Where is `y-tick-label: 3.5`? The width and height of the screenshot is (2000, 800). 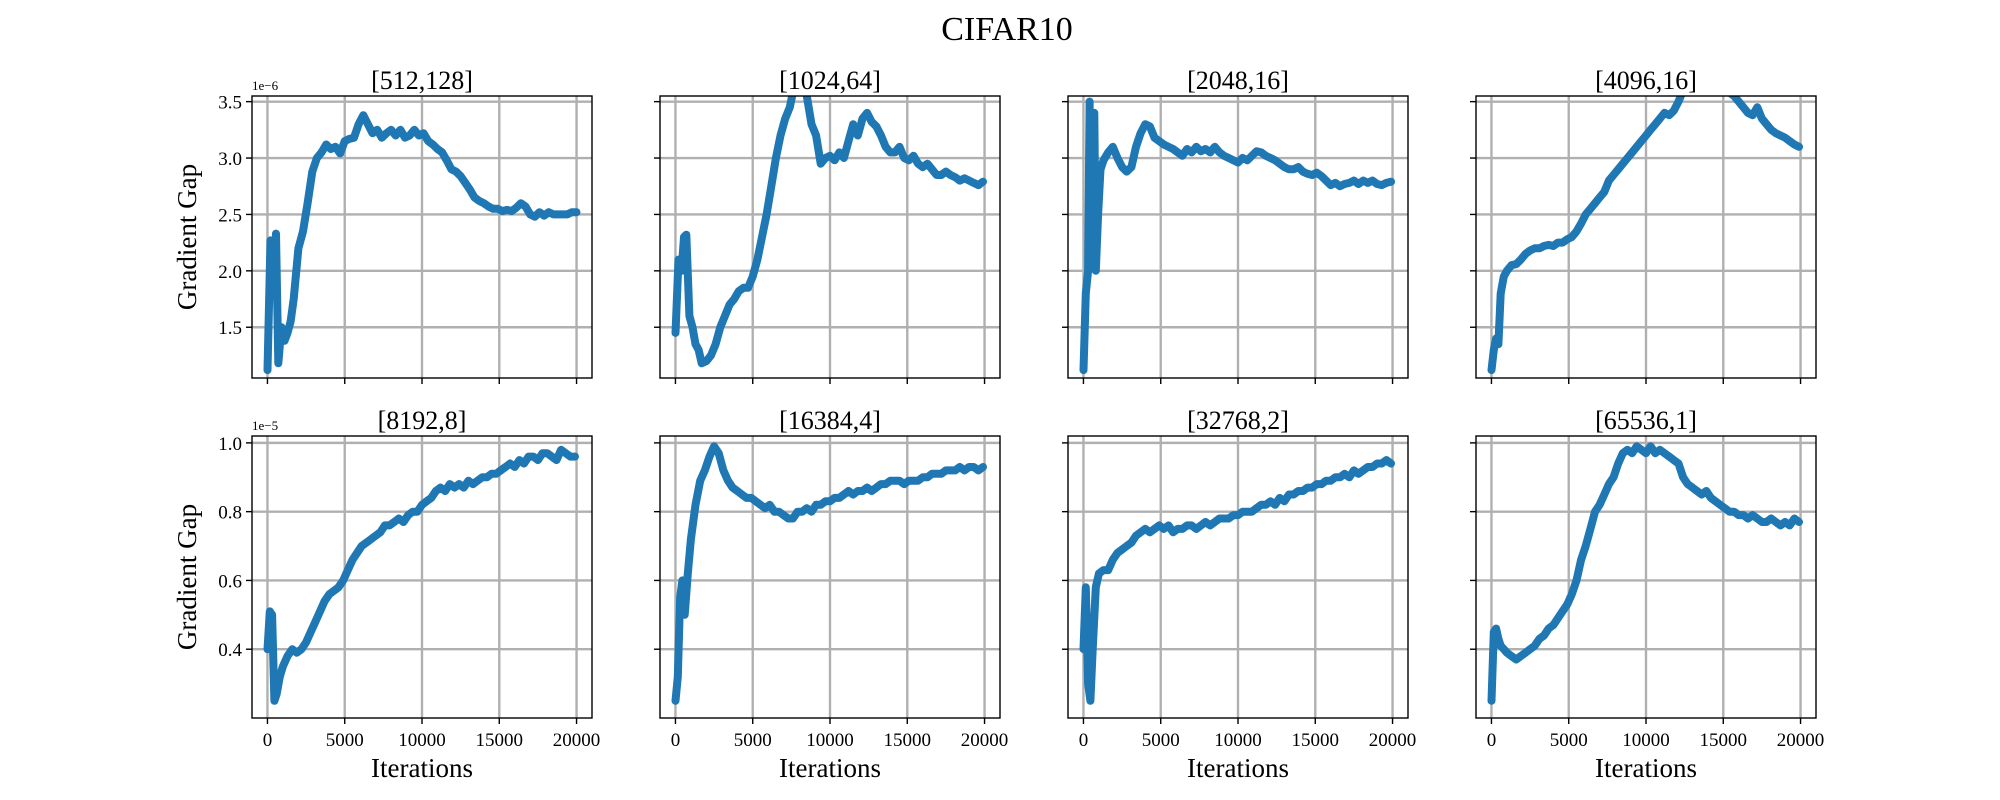 y-tick-label: 3.5 is located at coordinates (230, 103).